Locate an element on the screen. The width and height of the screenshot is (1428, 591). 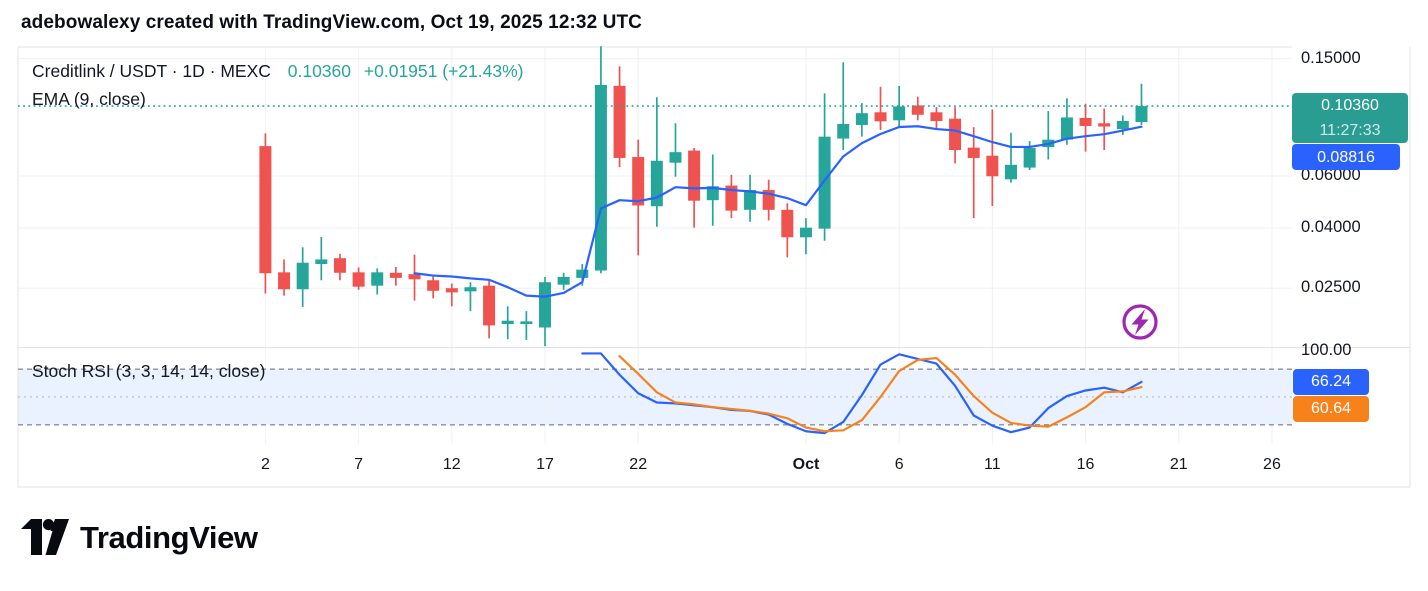
ema-indicator-legend: EMA (9, close) is located at coordinates (89, 99).